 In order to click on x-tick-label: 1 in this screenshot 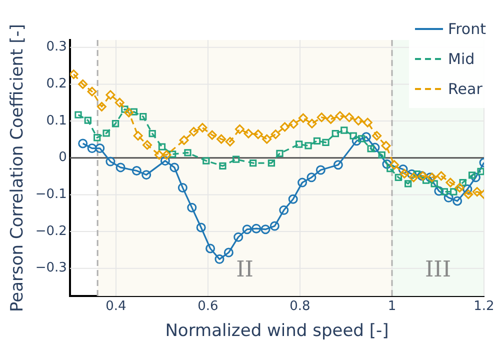, I will do `click(392, 306)`.